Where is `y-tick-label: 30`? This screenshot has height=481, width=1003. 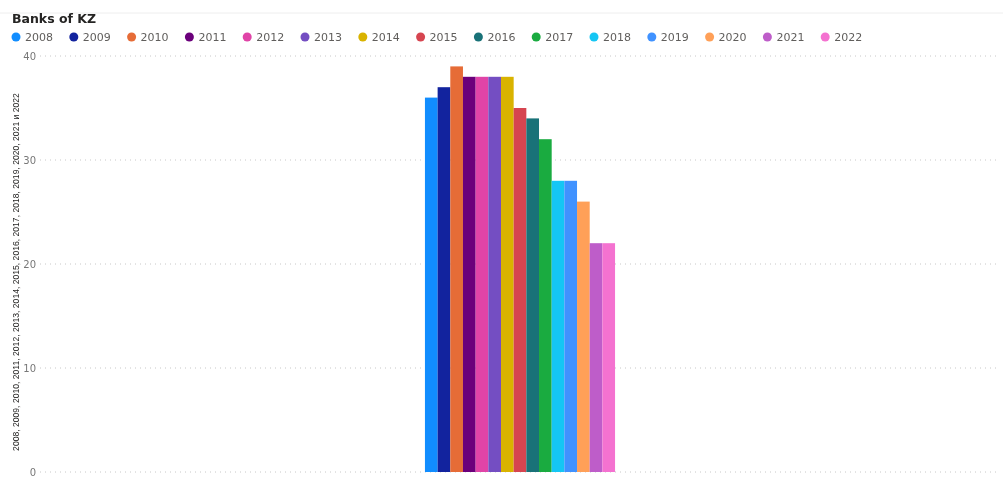 y-tick-label: 30 is located at coordinates (29, 160).